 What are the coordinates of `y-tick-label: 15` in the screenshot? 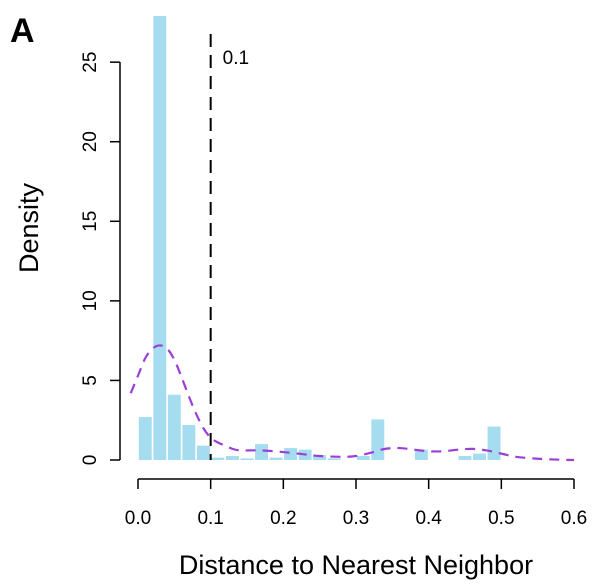 It's located at (90, 221).